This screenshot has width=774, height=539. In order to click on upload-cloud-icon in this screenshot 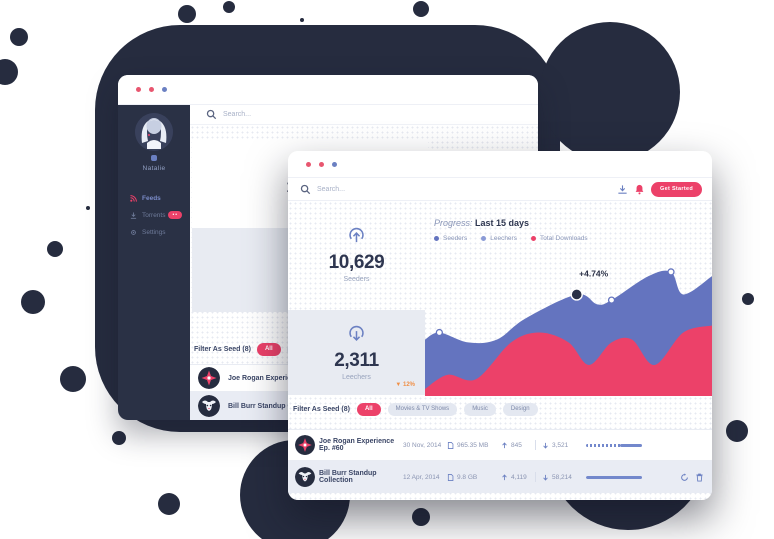, I will do `click(356, 235)`.